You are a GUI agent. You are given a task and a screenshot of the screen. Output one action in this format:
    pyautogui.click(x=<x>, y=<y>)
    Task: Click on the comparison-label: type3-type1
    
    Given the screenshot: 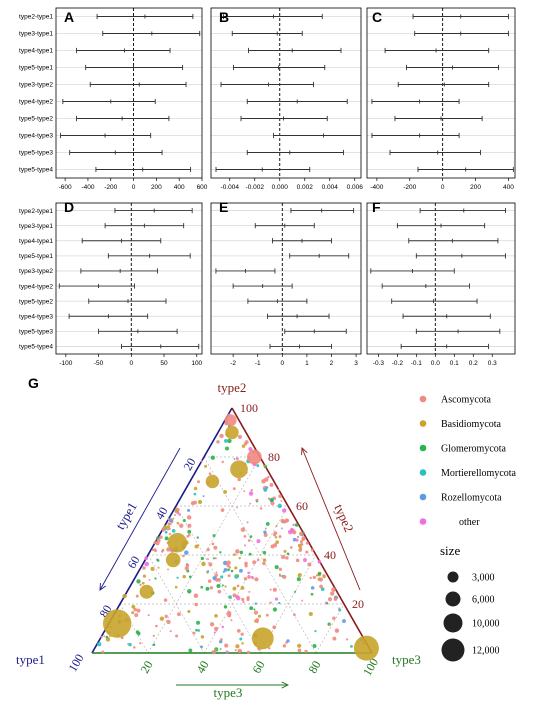 What is the action you would take?
    pyautogui.click(x=36, y=226)
    